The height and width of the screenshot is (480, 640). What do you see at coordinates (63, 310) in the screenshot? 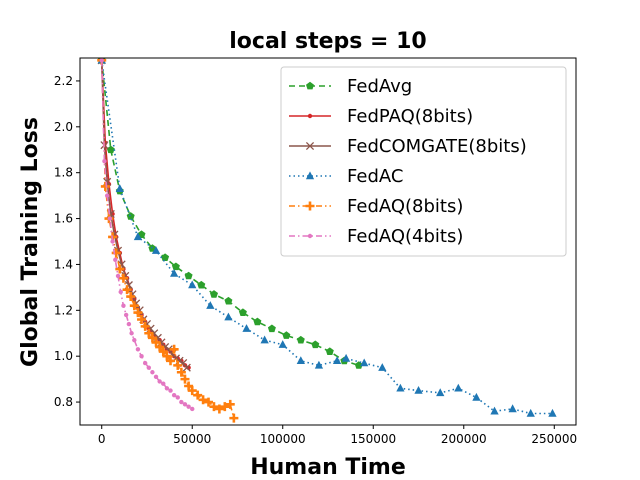
I see `y-tick-label: 1.2` at bounding box center [63, 310].